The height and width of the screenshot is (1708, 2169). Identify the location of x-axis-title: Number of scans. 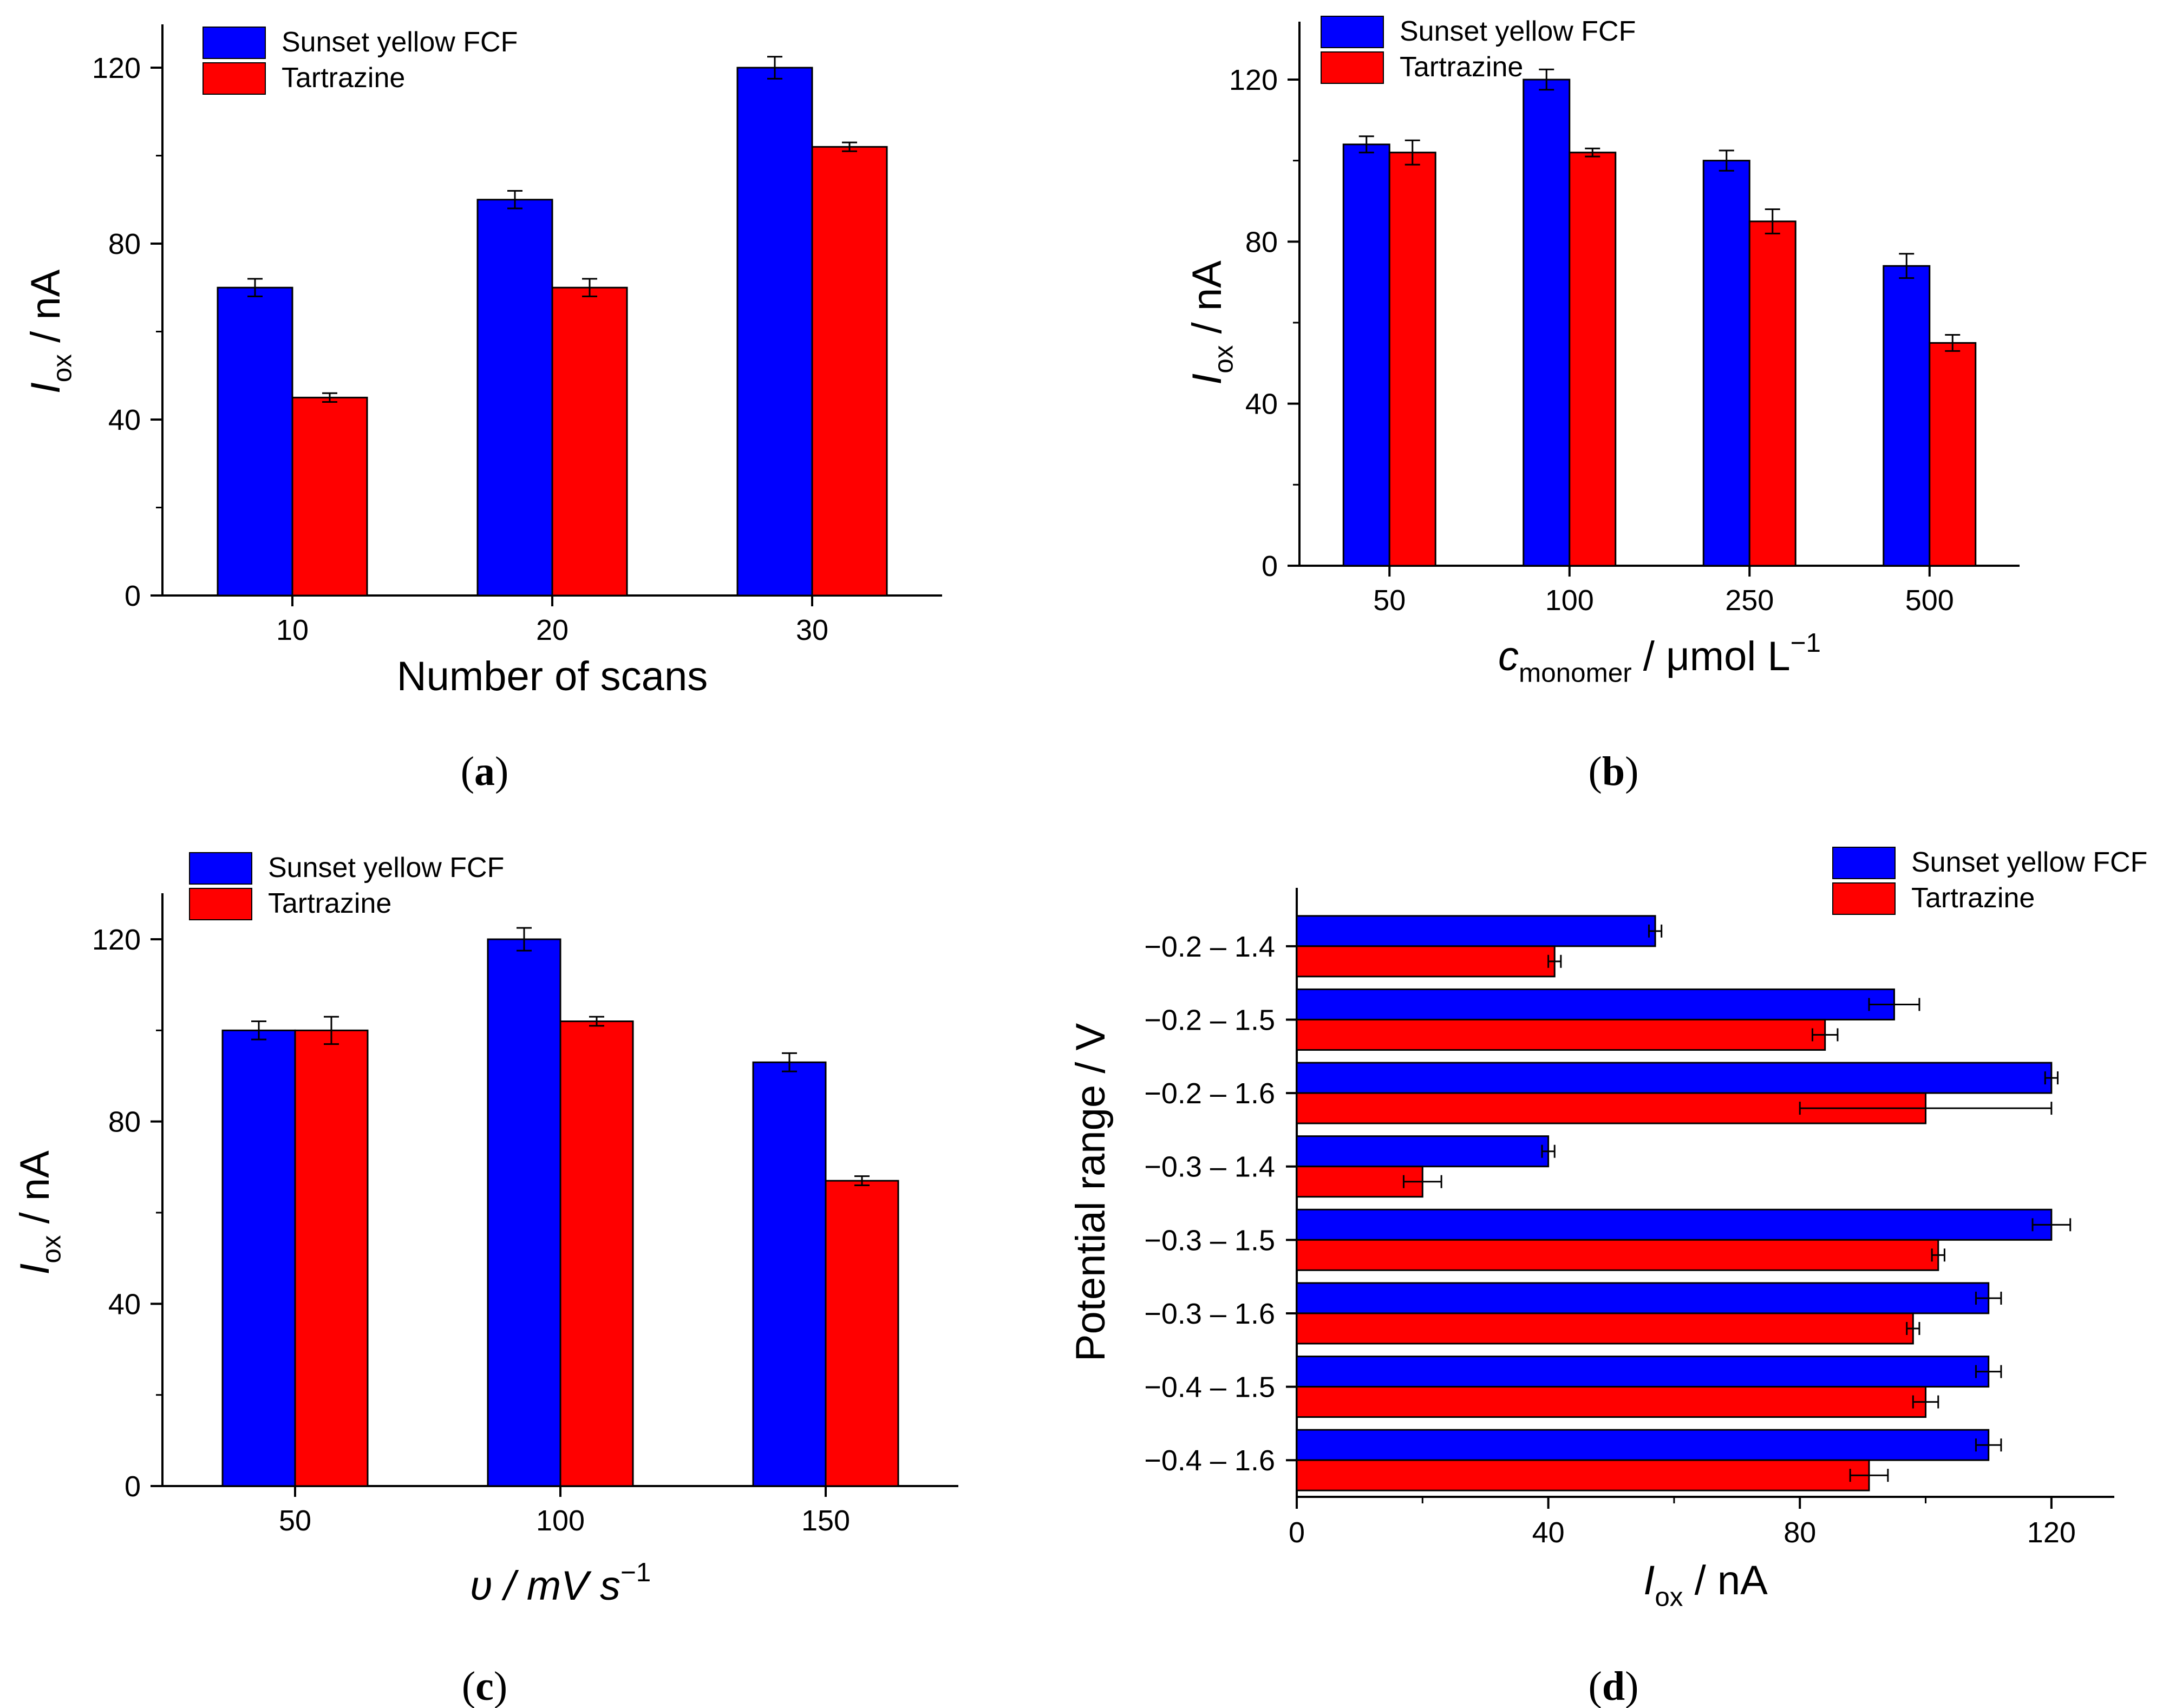
(553, 676).